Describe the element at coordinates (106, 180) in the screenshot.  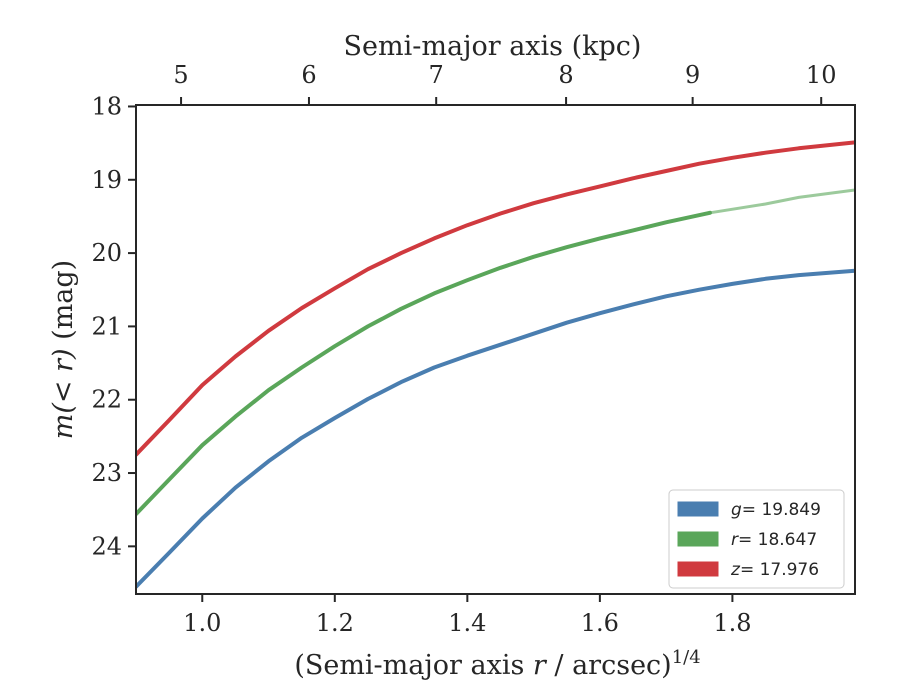
I see `y-tick-label: 19` at that location.